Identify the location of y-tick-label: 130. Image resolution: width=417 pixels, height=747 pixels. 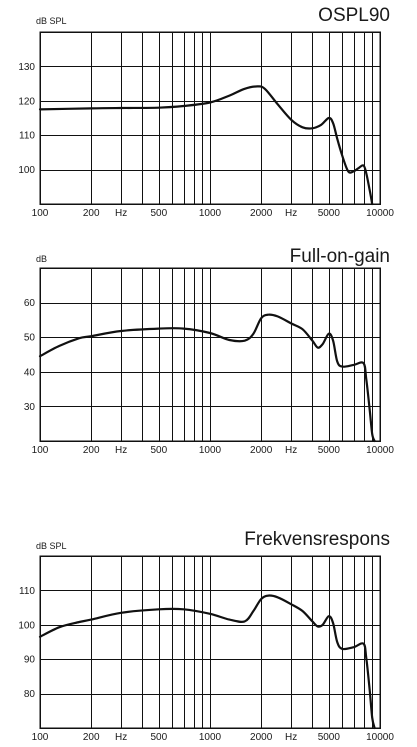
(26, 67).